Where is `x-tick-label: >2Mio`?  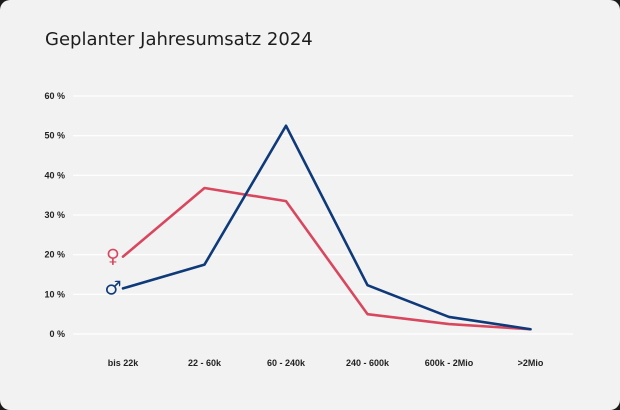 x-tick-label: >2Mio is located at coordinates (531, 363).